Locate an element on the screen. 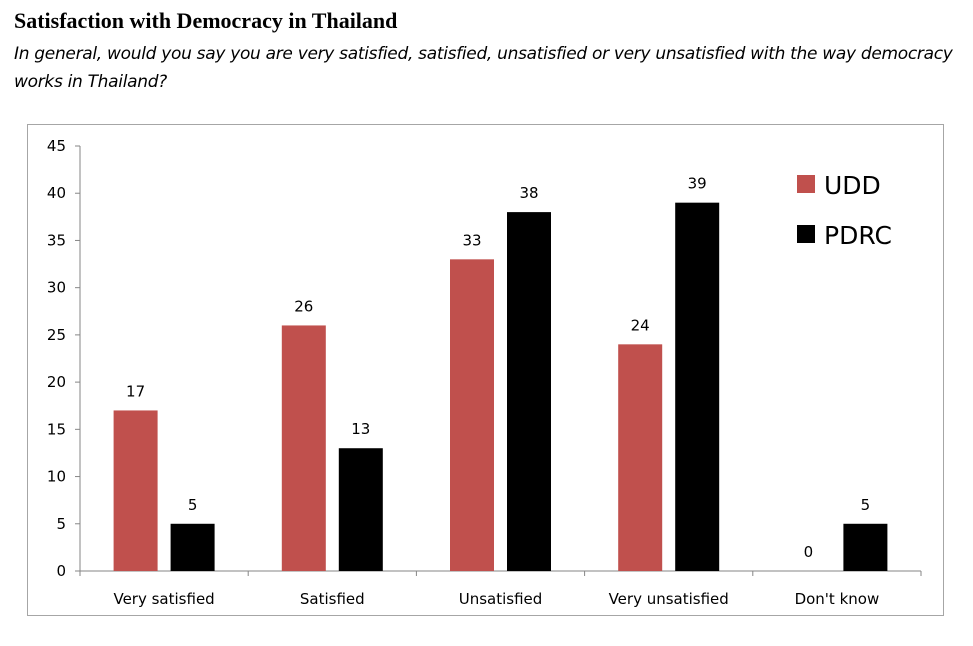 The height and width of the screenshot is (646, 973). data-label: 13 is located at coordinates (360, 429).